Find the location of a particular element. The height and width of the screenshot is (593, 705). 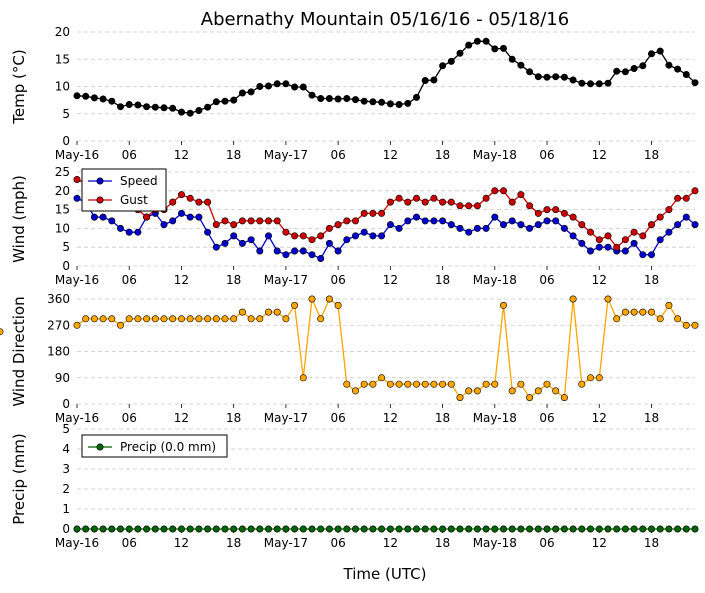

y-tick-label: 20 is located at coordinates (62, 191).